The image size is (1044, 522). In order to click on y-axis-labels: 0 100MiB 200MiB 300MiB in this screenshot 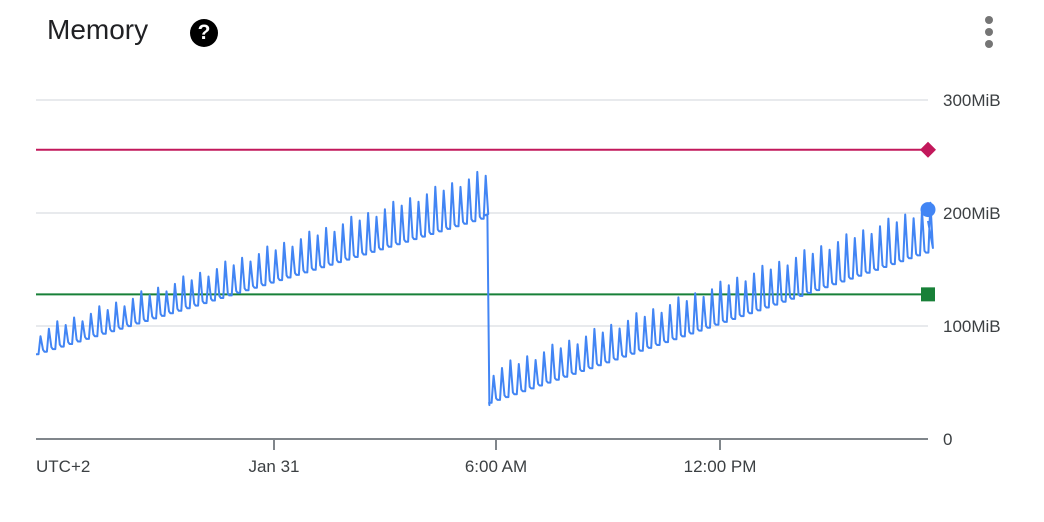, I will do `click(972, 270)`.